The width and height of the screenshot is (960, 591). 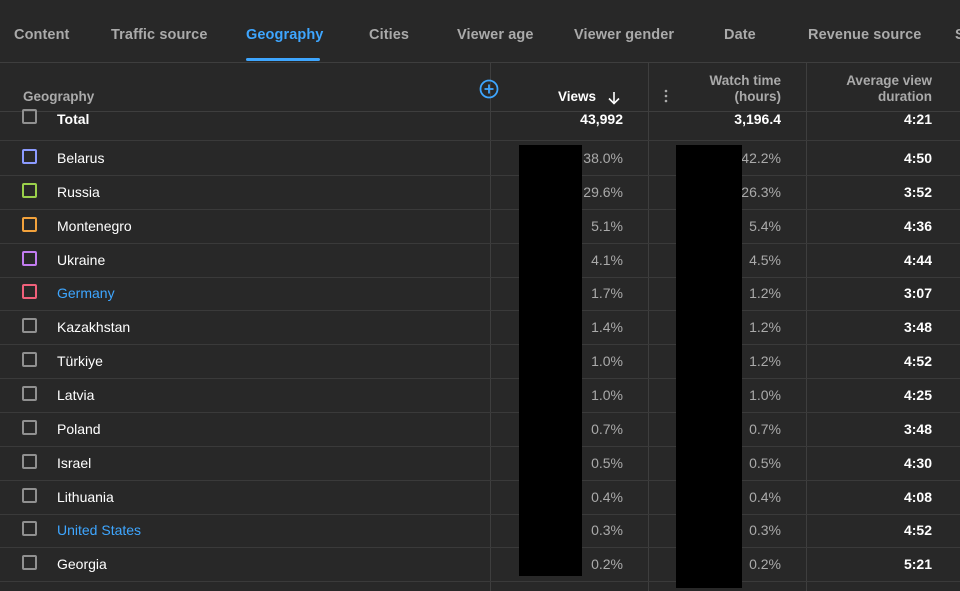 What do you see at coordinates (78, 191) in the screenshot?
I see `country-name: Russia` at bounding box center [78, 191].